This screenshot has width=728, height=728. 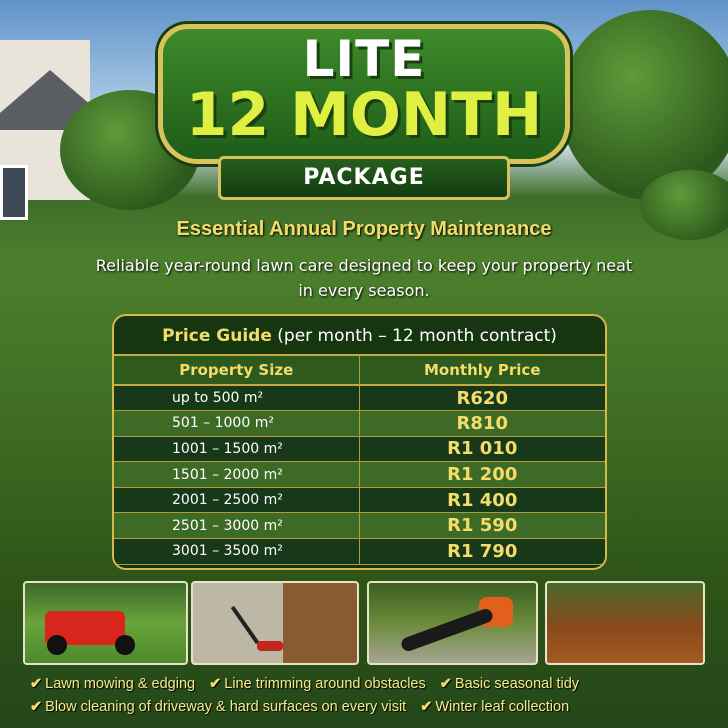 I want to click on price-row: 501 – 1000 m² R810, so click(x=359, y=423).